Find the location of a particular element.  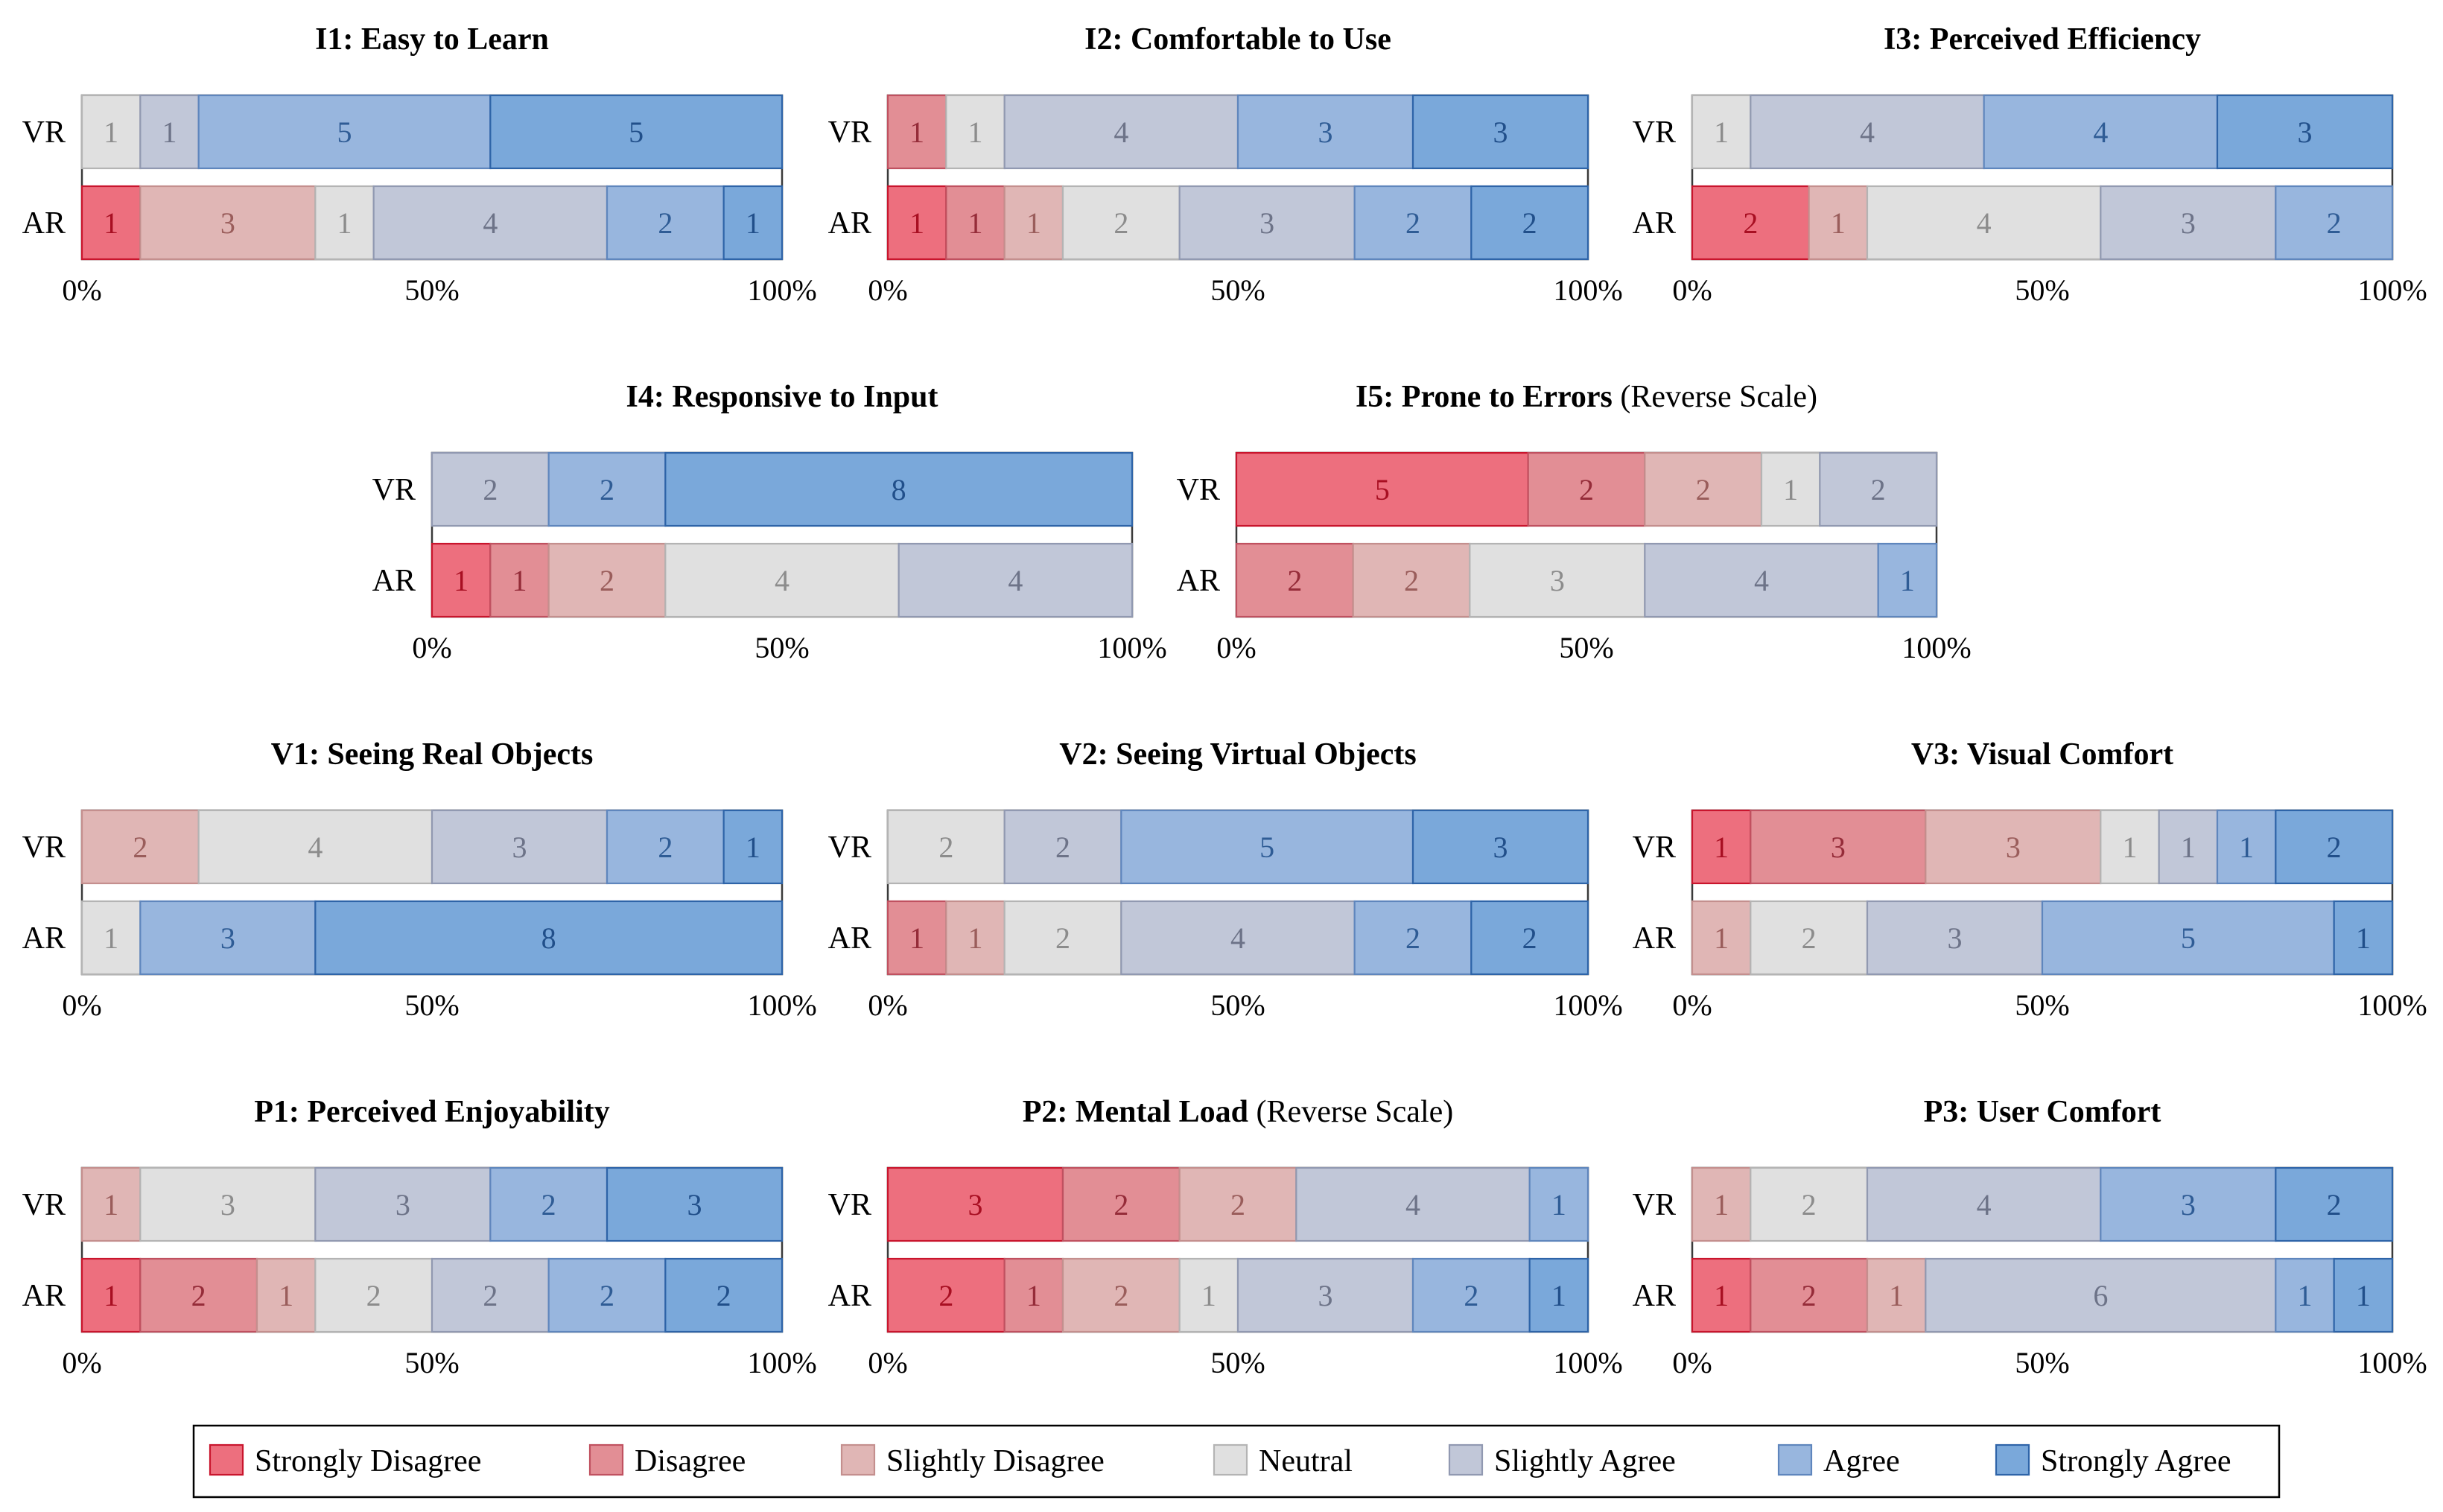

legend-label: Slightly Disagree is located at coordinates (996, 1461).